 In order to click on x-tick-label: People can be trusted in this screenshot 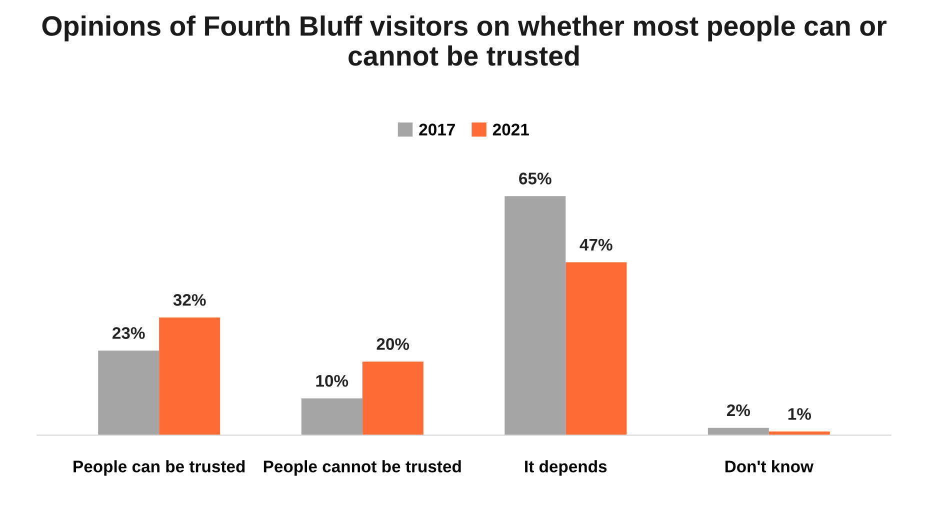, I will do `click(159, 468)`.